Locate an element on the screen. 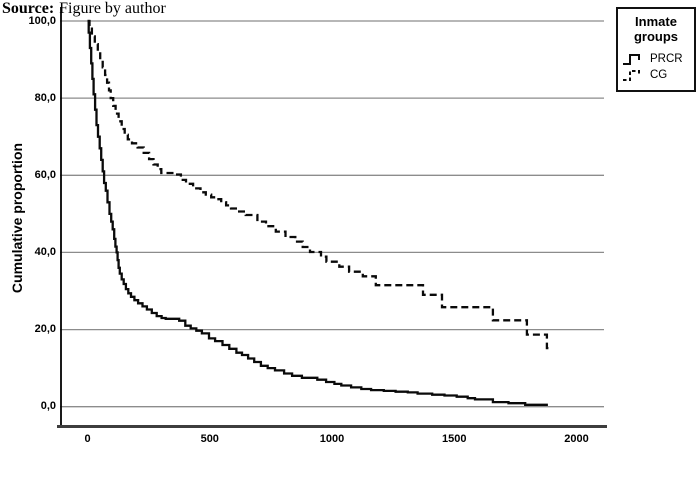 This screenshot has height=488, width=700. y-tick-label-60,0: 60,0 is located at coordinates (45, 174).